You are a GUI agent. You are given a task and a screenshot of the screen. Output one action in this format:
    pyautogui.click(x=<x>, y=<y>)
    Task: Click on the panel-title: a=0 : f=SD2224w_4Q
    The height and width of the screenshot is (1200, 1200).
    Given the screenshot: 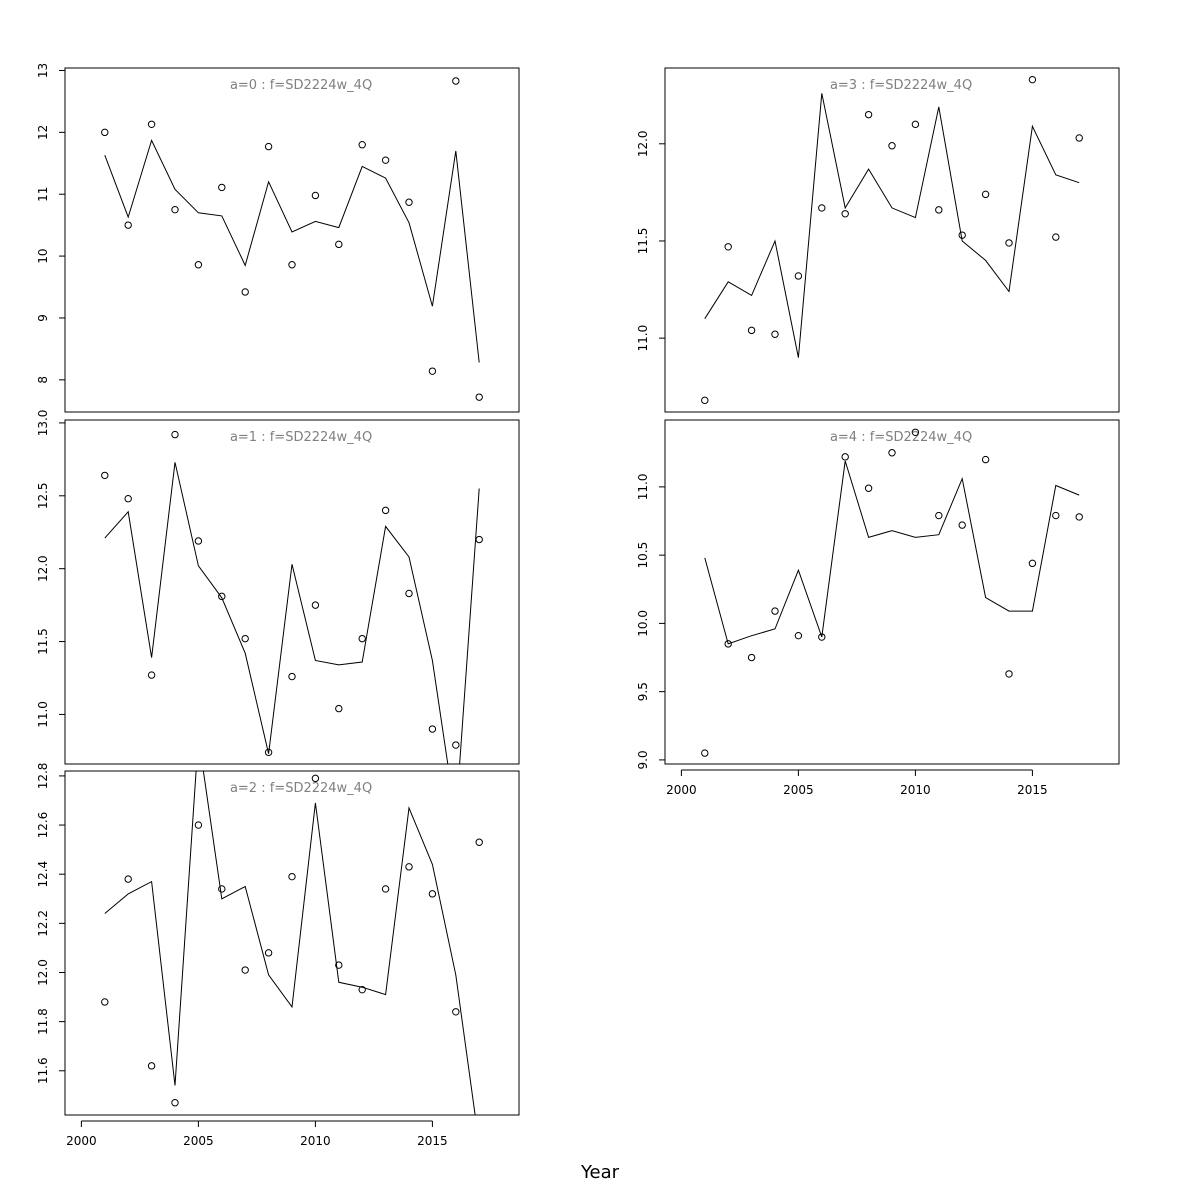 What is the action you would take?
    pyautogui.click(x=301, y=85)
    